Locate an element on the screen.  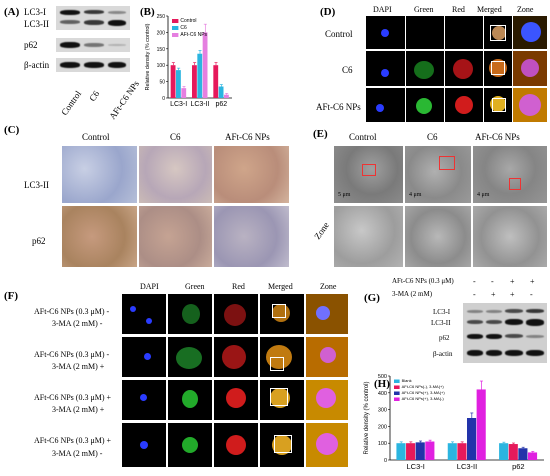
panel-d-label: (D) is located at coordinates (328, 12).